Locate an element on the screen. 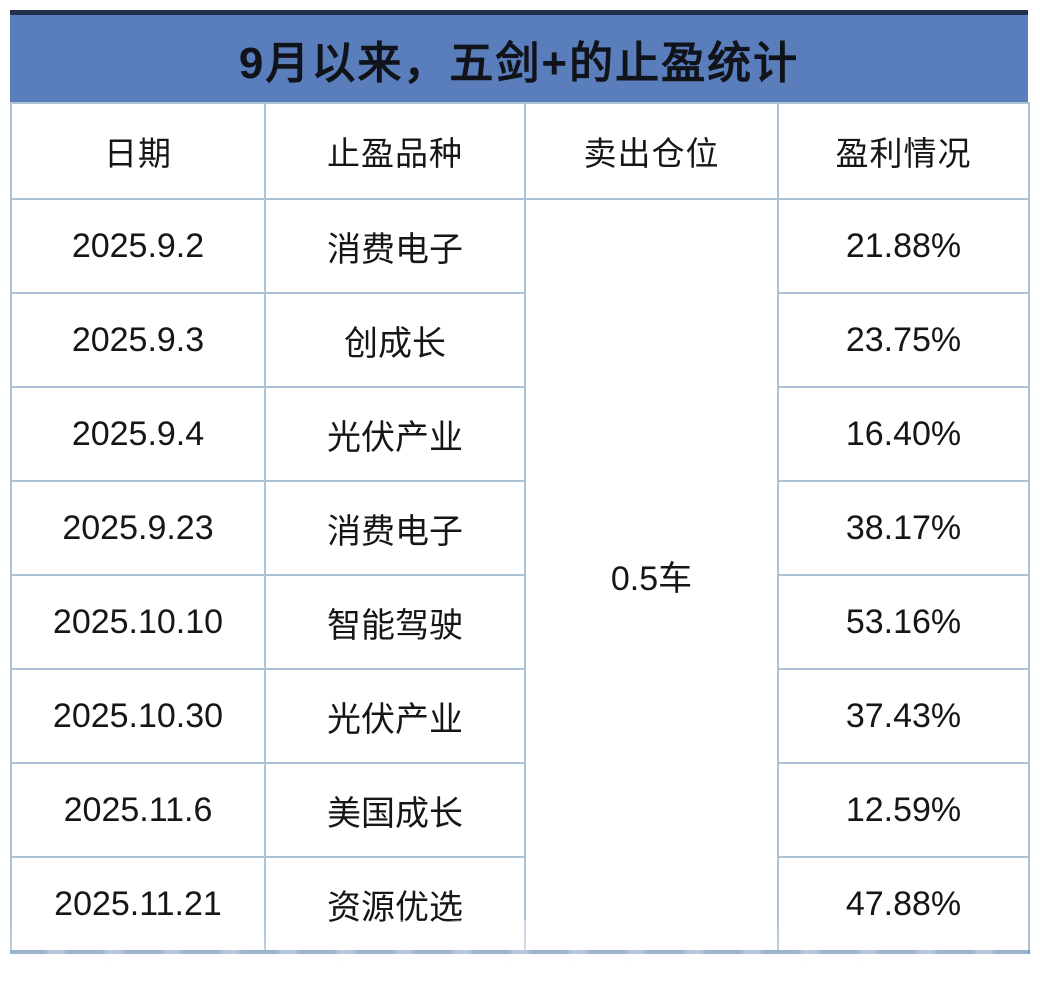  table-row: 2025.10.30 光伏产业 37.43% is located at coordinates (520, 716).